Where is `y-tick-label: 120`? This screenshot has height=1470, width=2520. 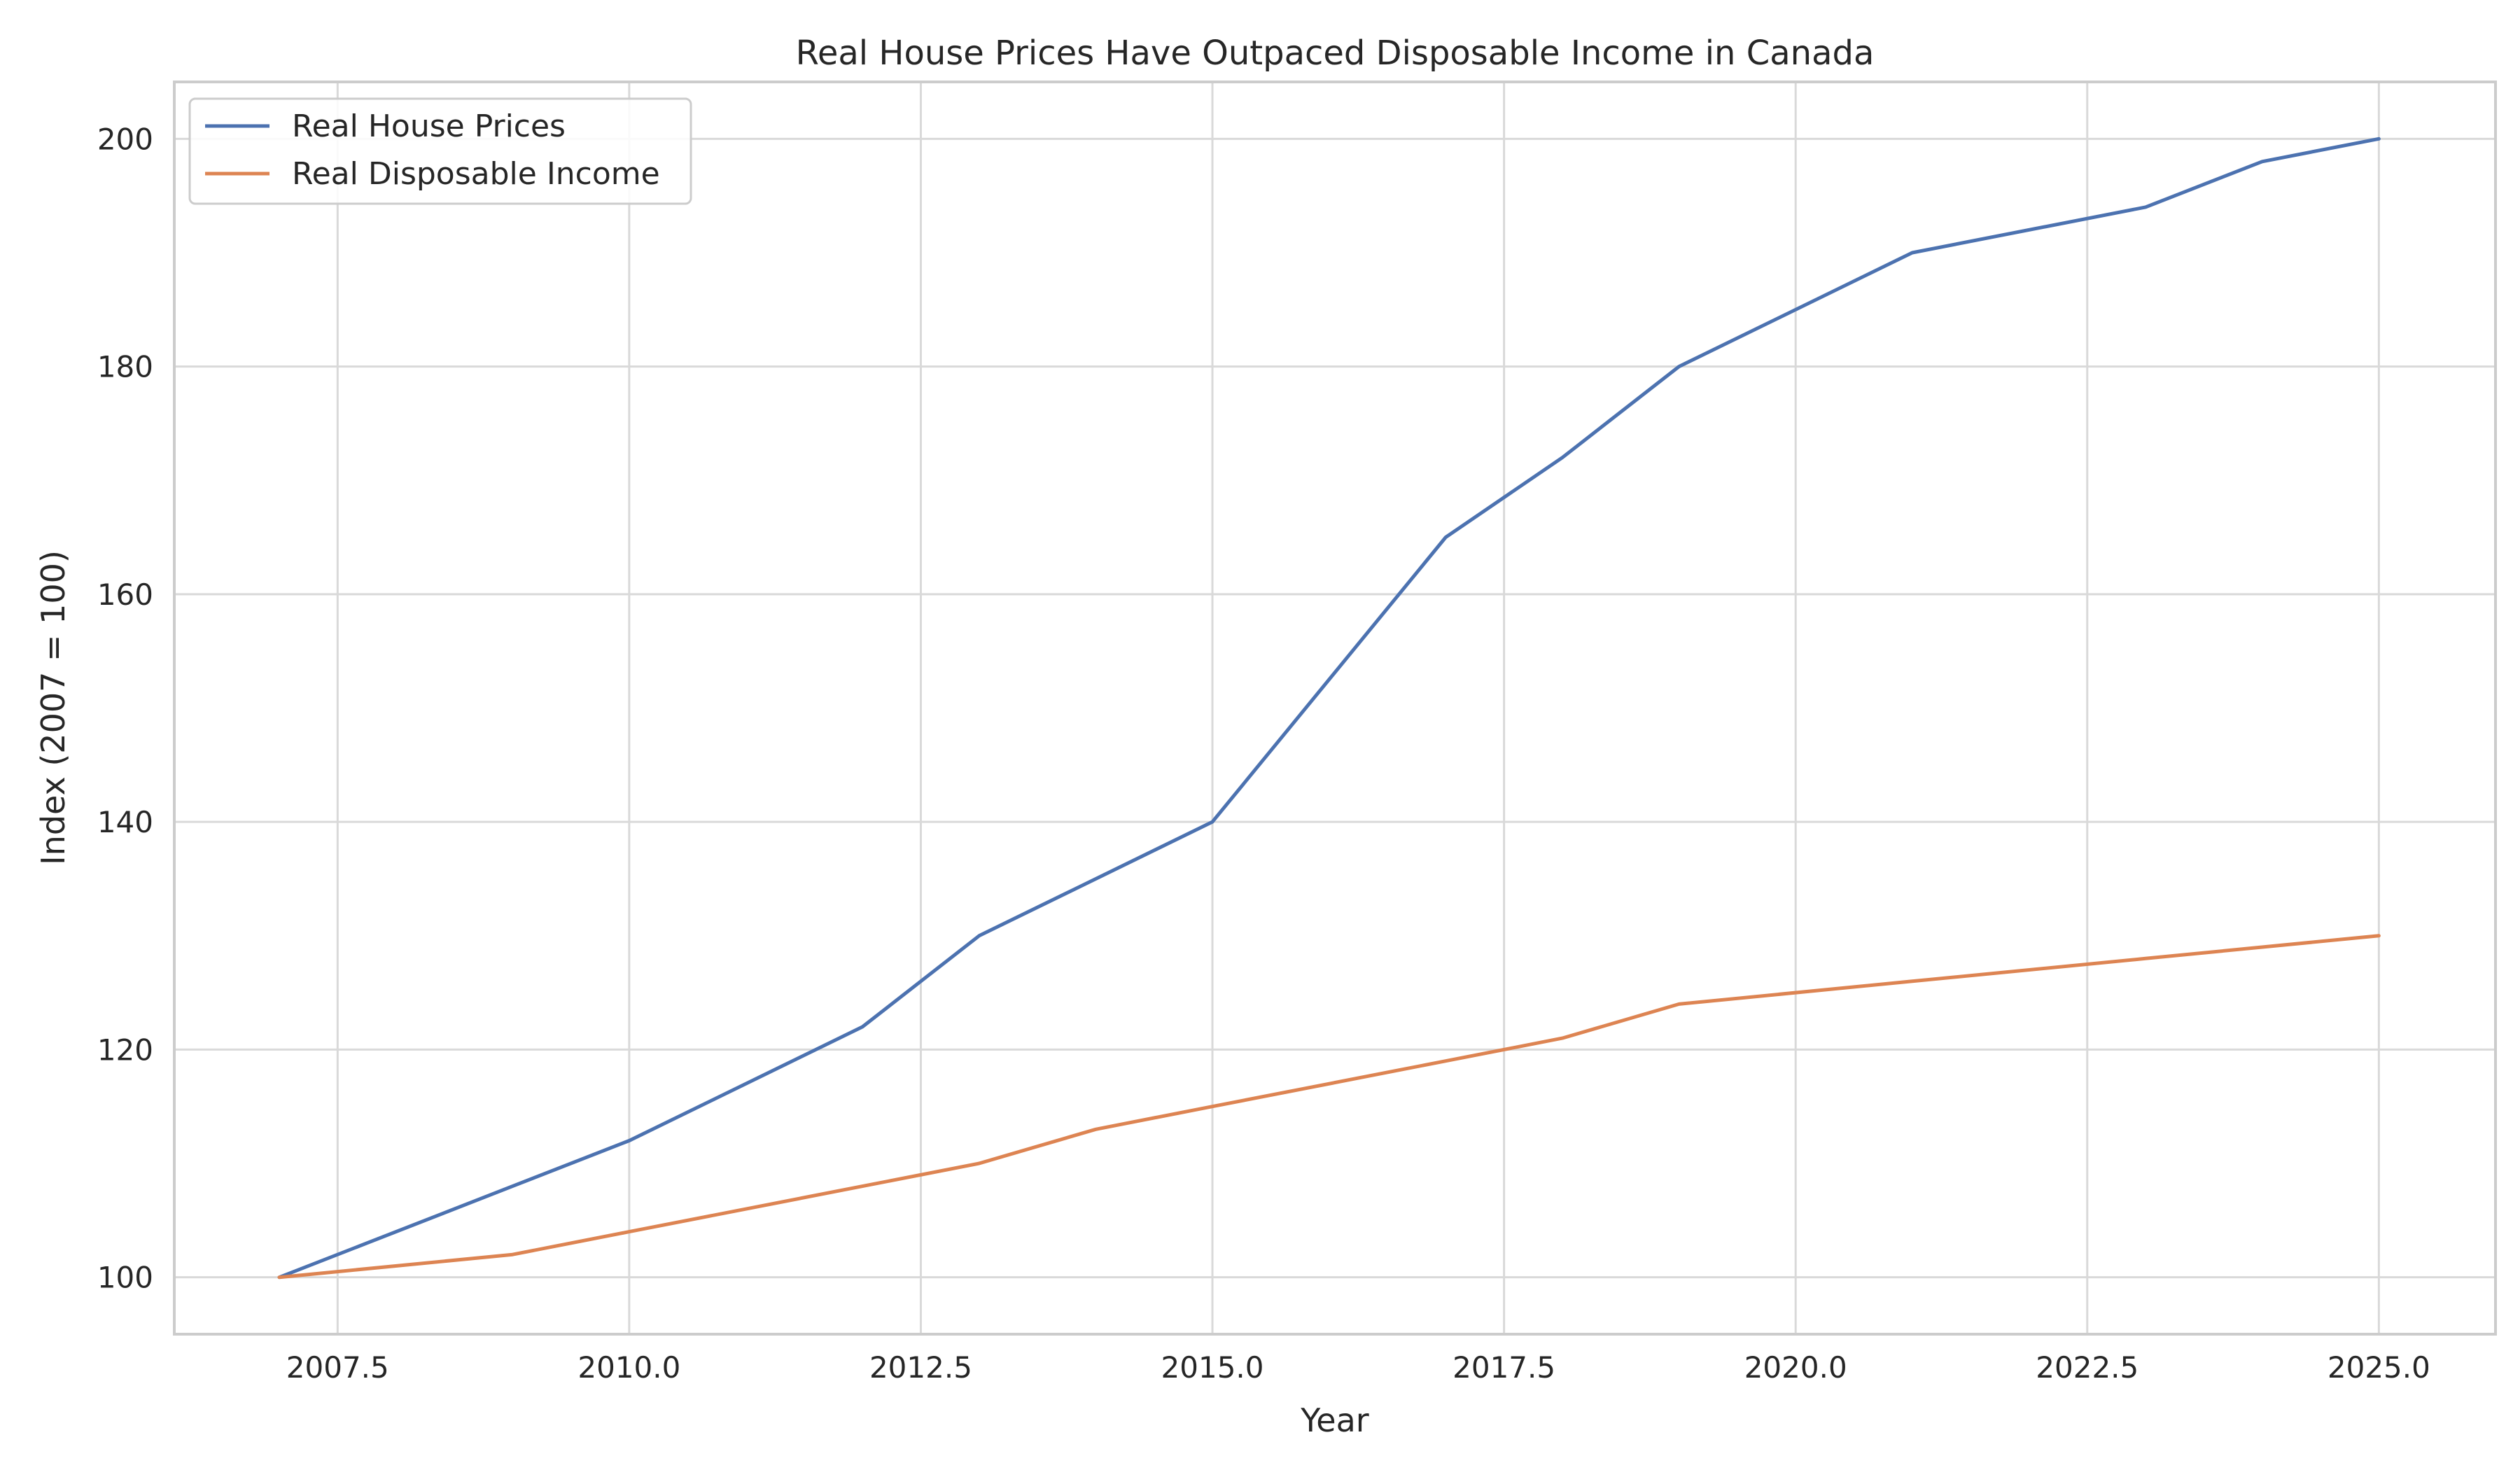 y-tick-label: 120 is located at coordinates (125, 1049).